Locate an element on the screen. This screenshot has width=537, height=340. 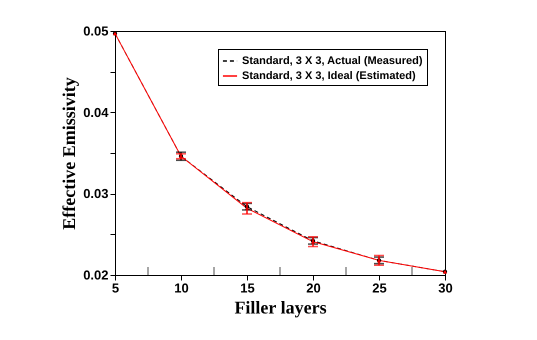
x-tick-label: 15 is located at coordinates (247, 288).